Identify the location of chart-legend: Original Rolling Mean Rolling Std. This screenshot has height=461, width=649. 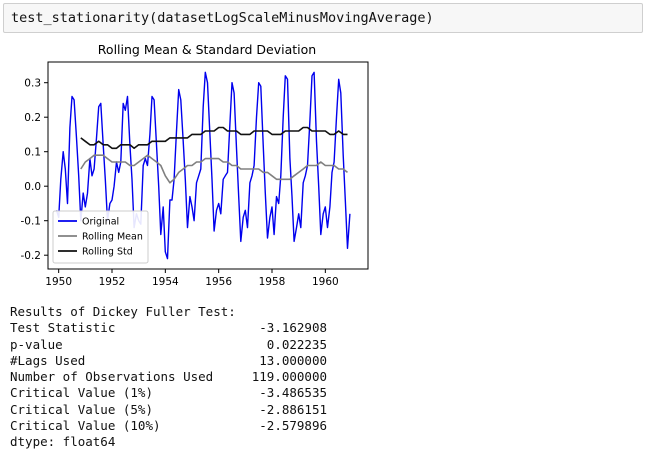
(100, 237).